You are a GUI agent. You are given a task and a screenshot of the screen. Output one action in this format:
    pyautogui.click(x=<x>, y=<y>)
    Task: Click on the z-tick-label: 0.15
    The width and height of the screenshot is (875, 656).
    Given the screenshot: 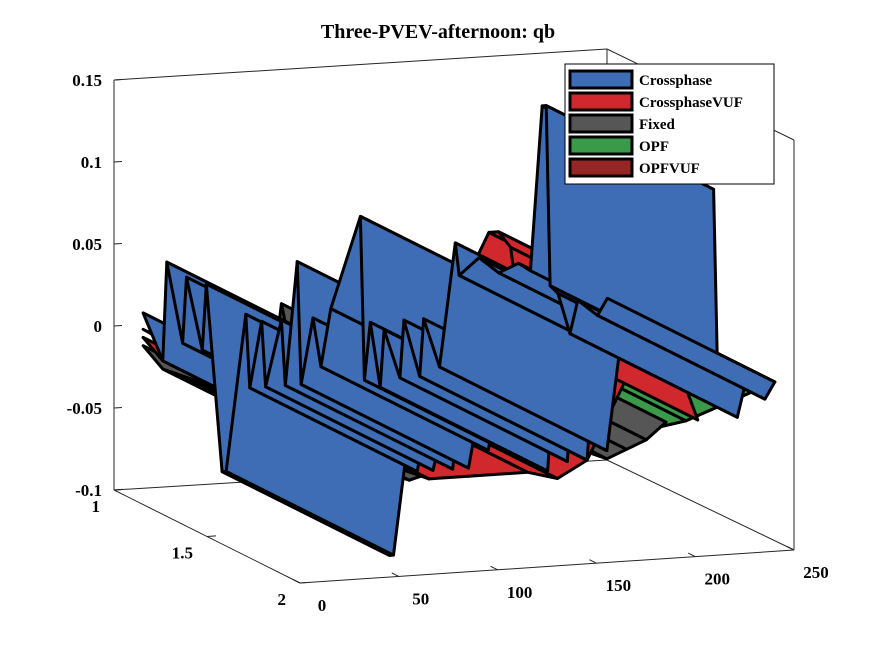 What is the action you would take?
    pyautogui.click(x=87, y=80)
    